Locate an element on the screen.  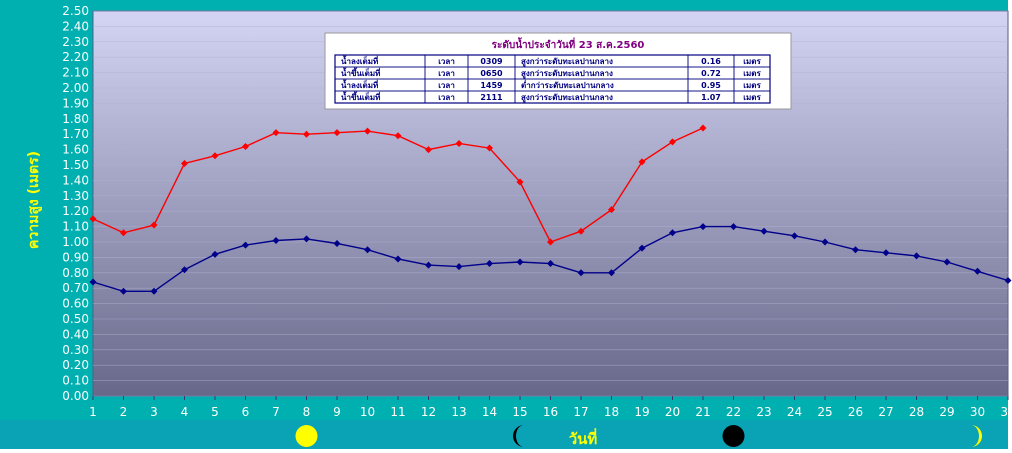
y-tick-label: 2.40 is located at coordinates (75, 26).